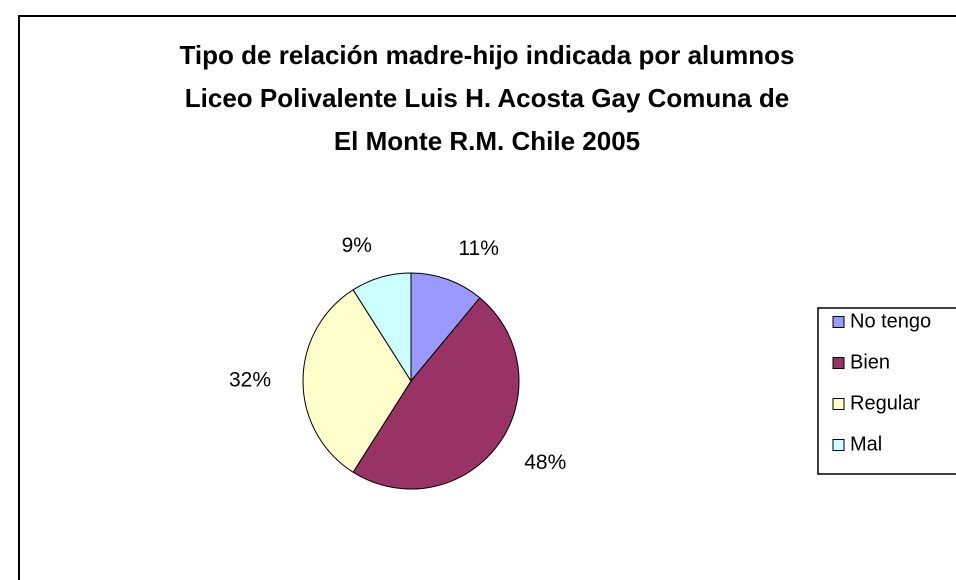  What do you see at coordinates (478, 248) in the screenshot?
I see `data-label: 11%` at bounding box center [478, 248].